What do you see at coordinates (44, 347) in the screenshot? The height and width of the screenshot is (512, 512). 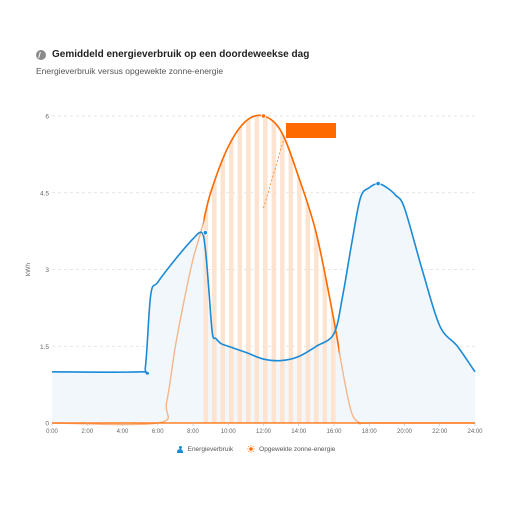 I see `y-tick-label: 1.5` at bounding box center [44, 347].